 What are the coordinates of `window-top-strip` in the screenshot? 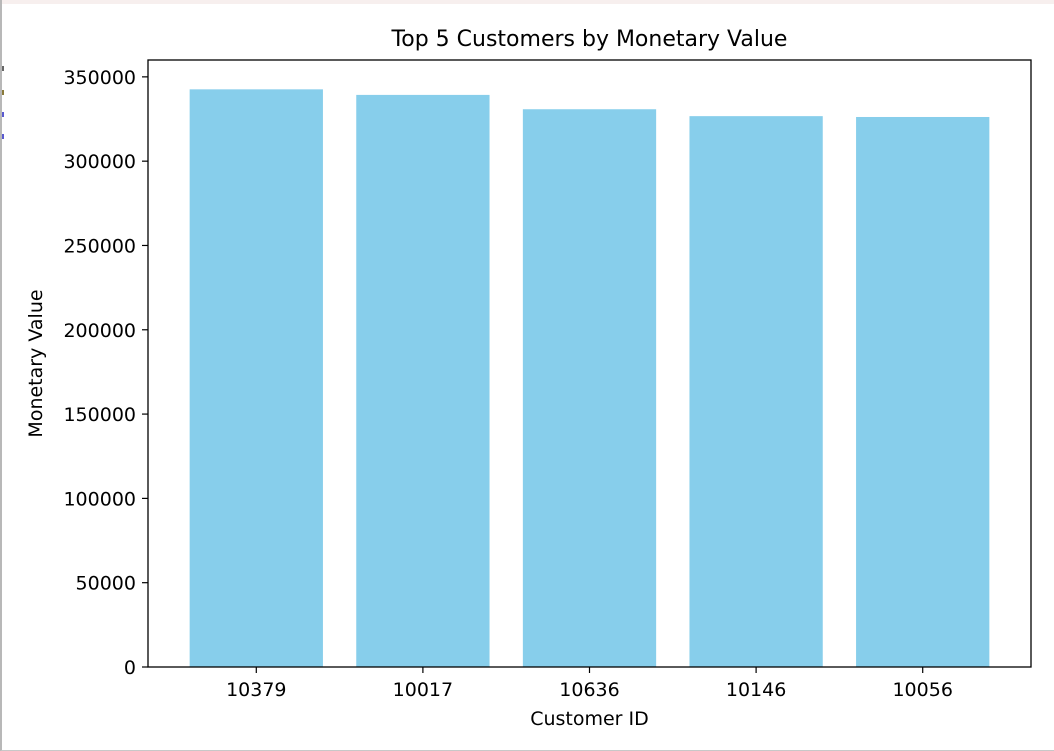 It's located at (528, 2).